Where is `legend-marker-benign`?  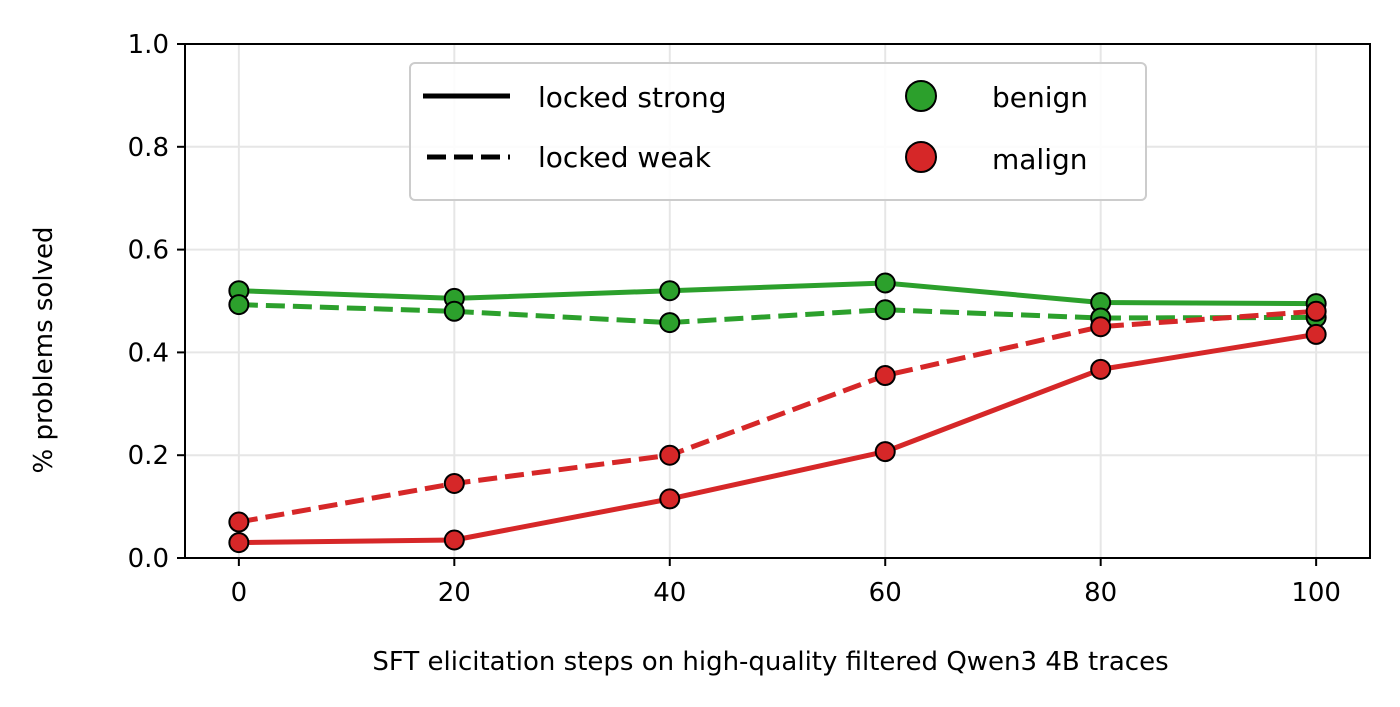
legend-marker-benign is located at coordinates (921, 96).